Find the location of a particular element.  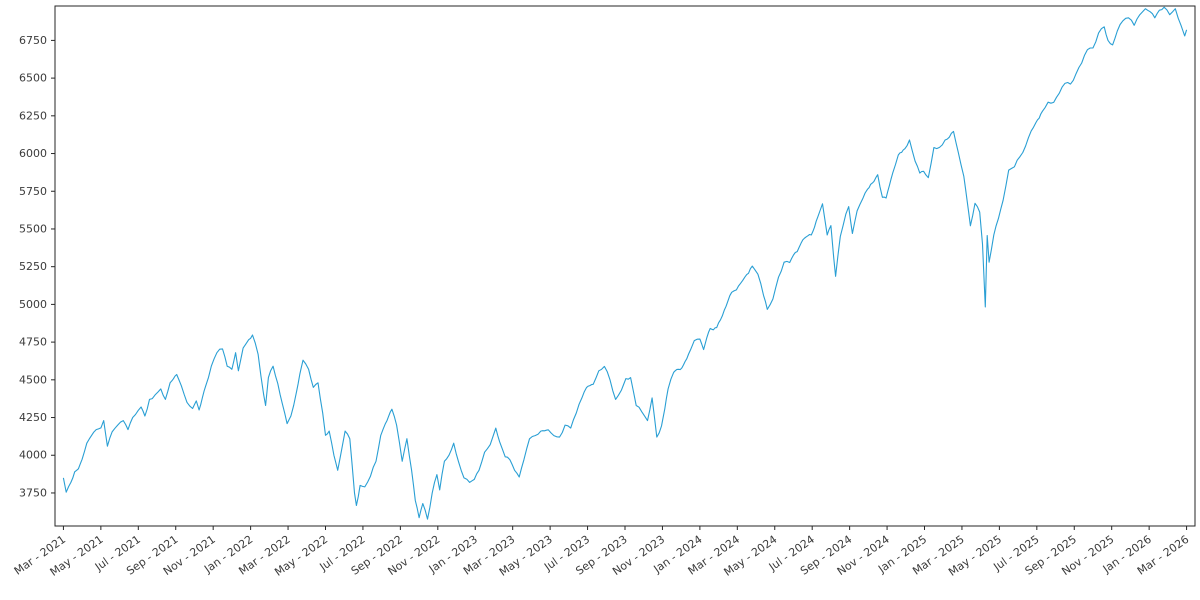

y-tick-label: 6750 is located at coordinates (33, 40).